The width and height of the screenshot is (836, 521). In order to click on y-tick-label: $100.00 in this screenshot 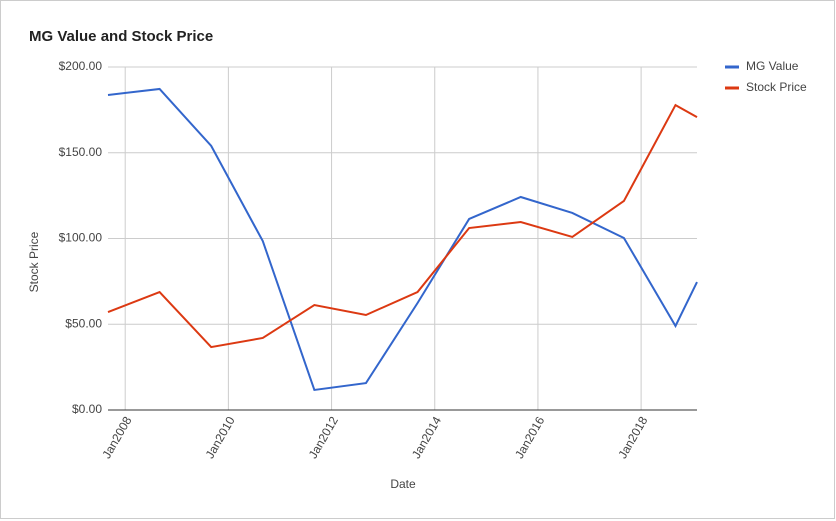, I will do `click(81, 238)`.